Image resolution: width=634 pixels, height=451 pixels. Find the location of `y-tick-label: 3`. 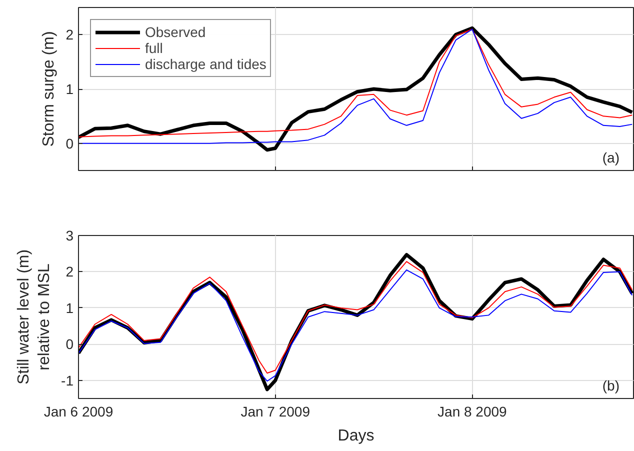

y-tick-label: 3 is located at coordinates (70, 236).